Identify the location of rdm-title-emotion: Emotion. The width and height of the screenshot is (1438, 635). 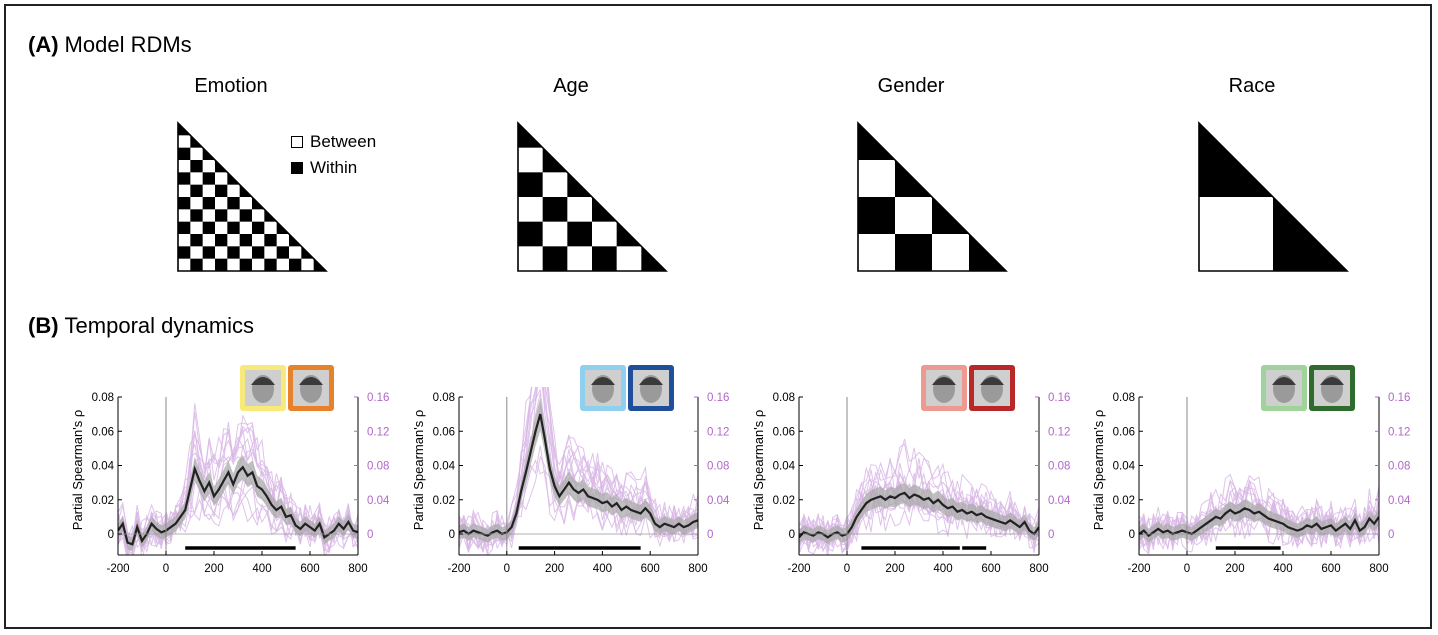
(231, 86).